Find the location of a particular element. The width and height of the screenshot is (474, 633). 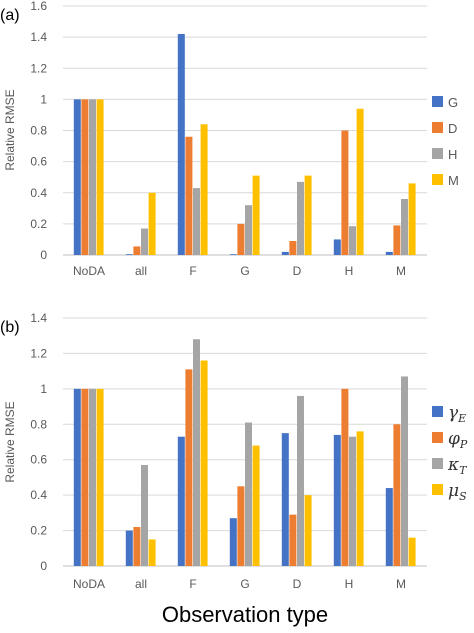

y-tick-label: 1.6 is located at coordinates (38, 6).